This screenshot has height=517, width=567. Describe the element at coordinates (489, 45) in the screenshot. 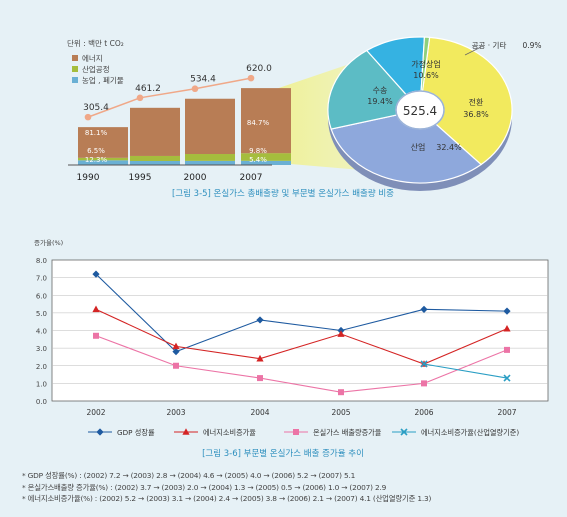

I see `donut-label-4: 공공 · 기타` at that location.